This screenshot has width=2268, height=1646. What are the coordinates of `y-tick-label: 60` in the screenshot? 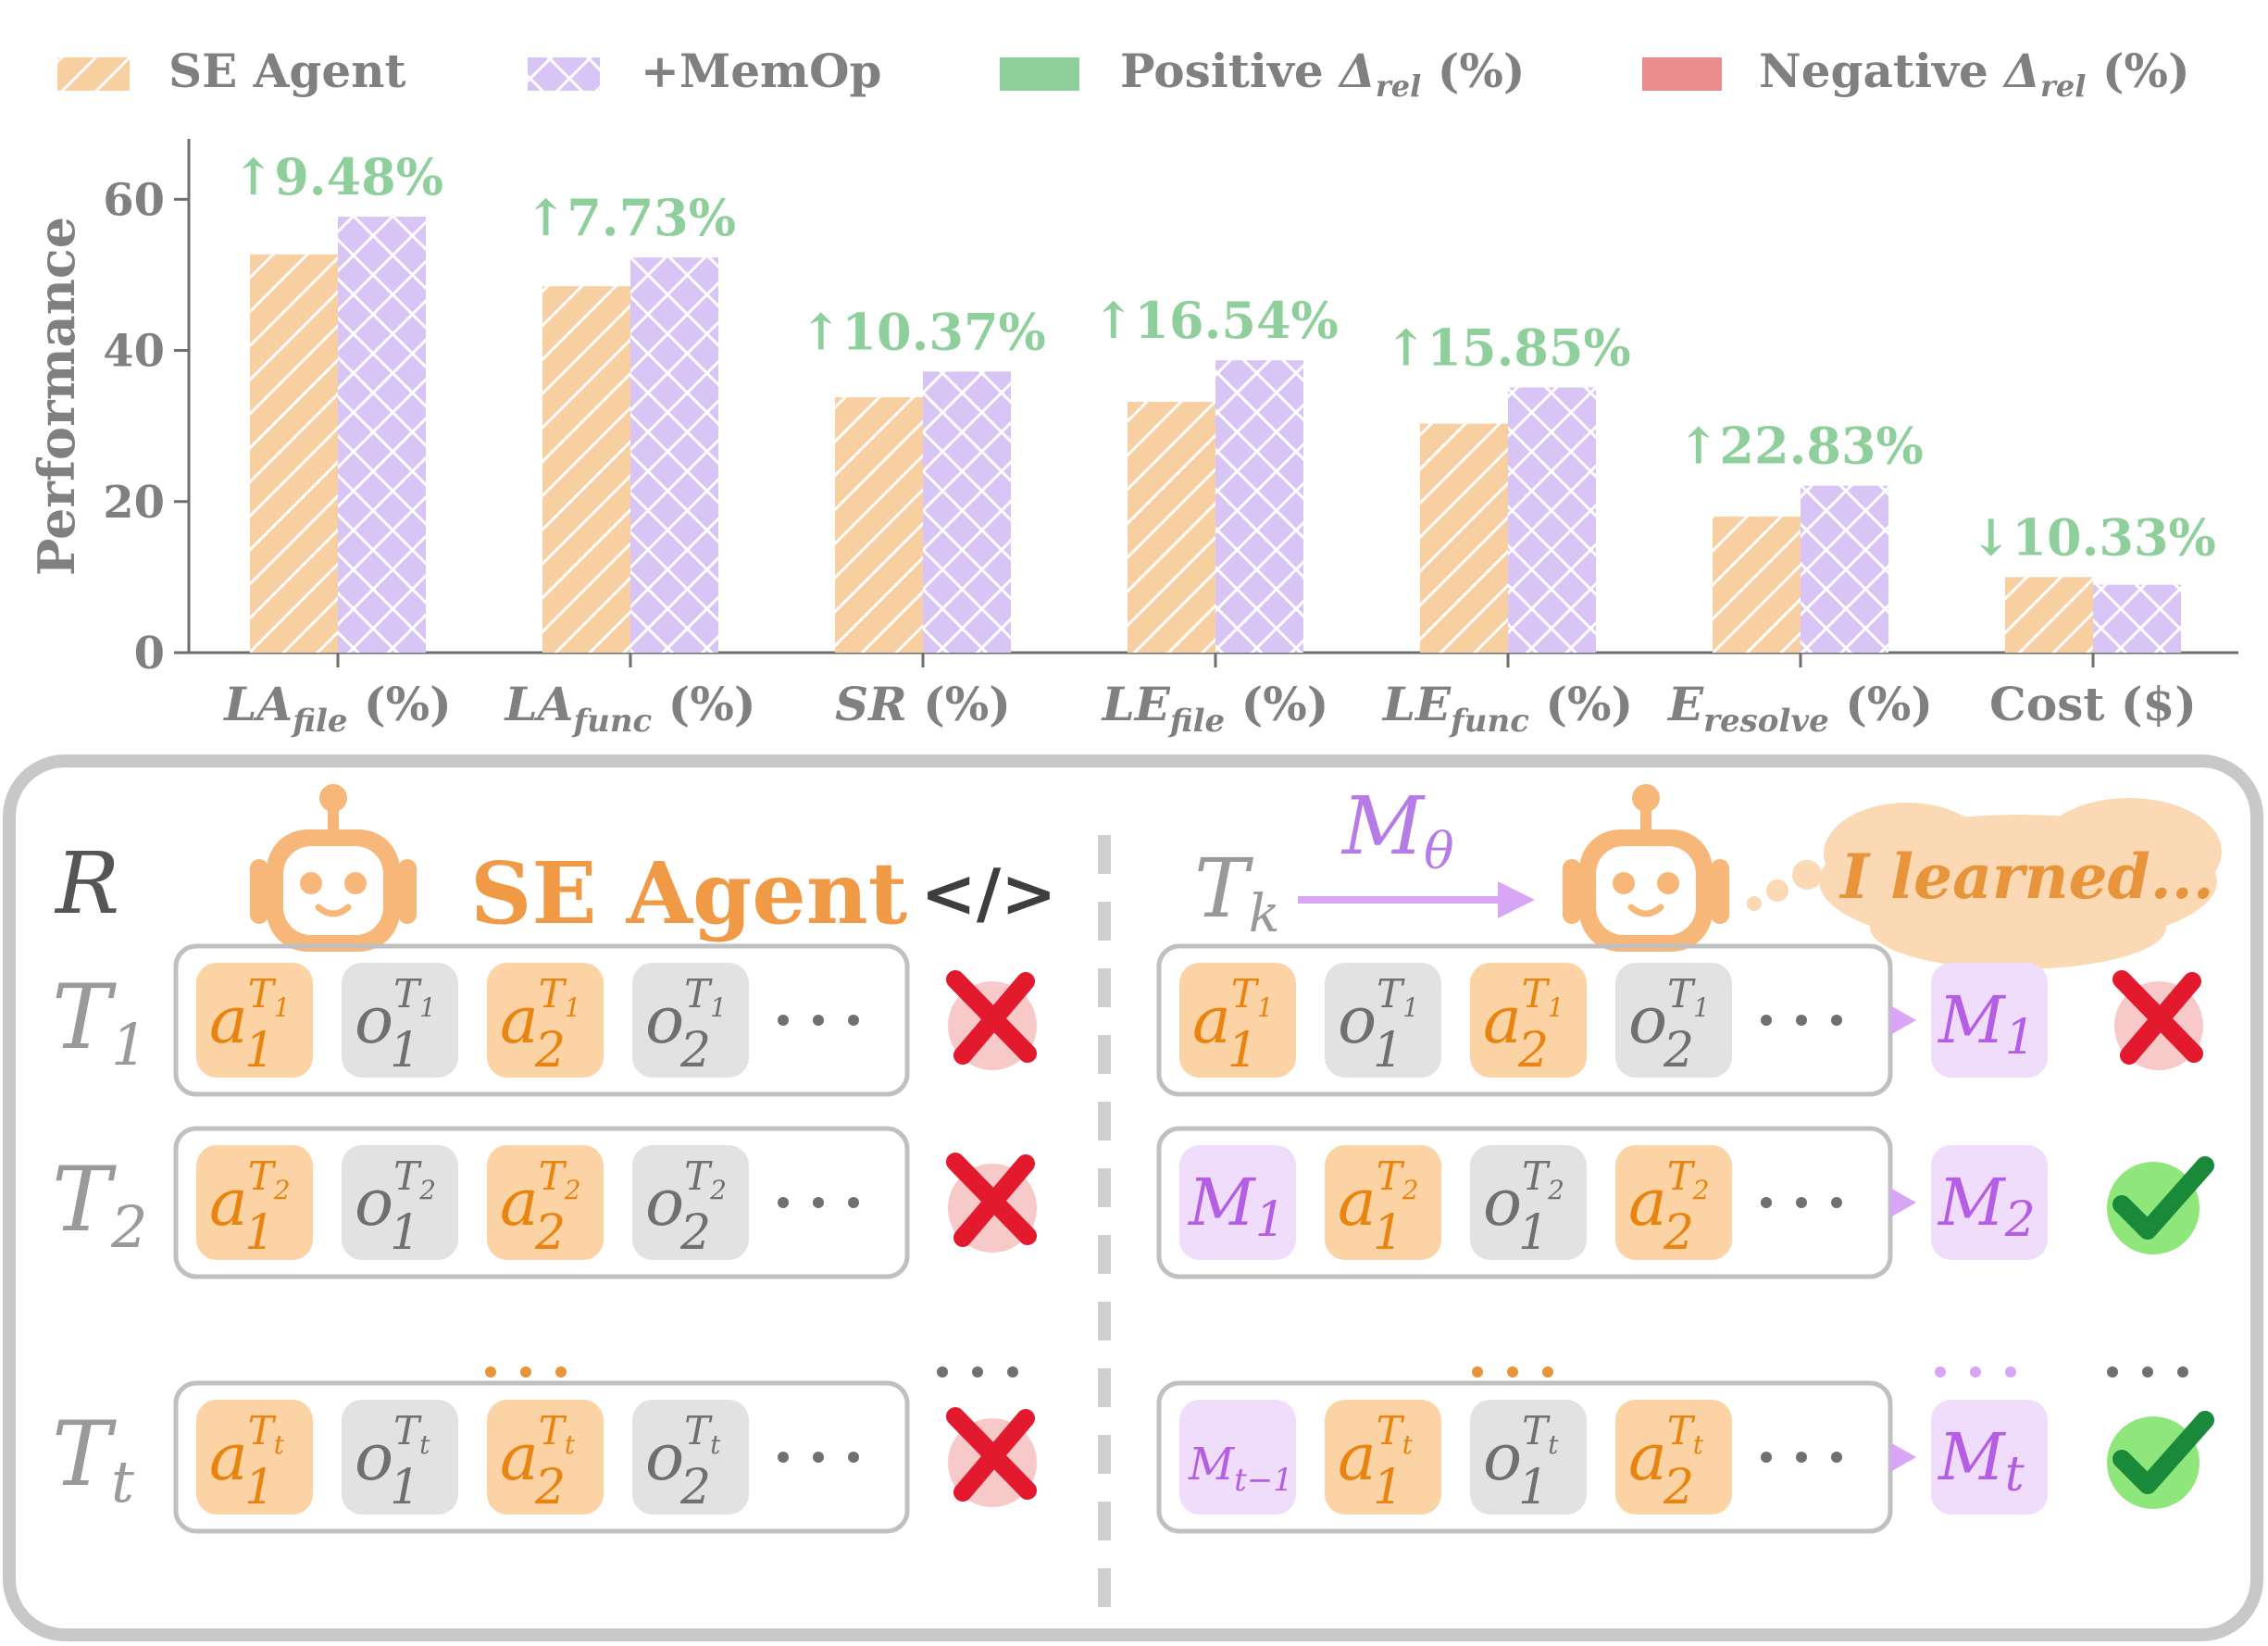 It's located at (134, 200).